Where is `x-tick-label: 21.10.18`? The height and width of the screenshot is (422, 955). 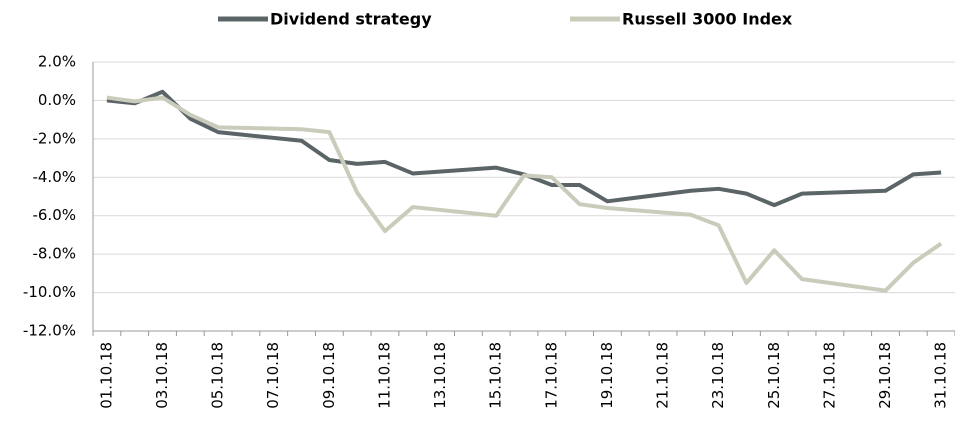 x-tick-label: 21.10.18 is located at coordinates (663, 375).